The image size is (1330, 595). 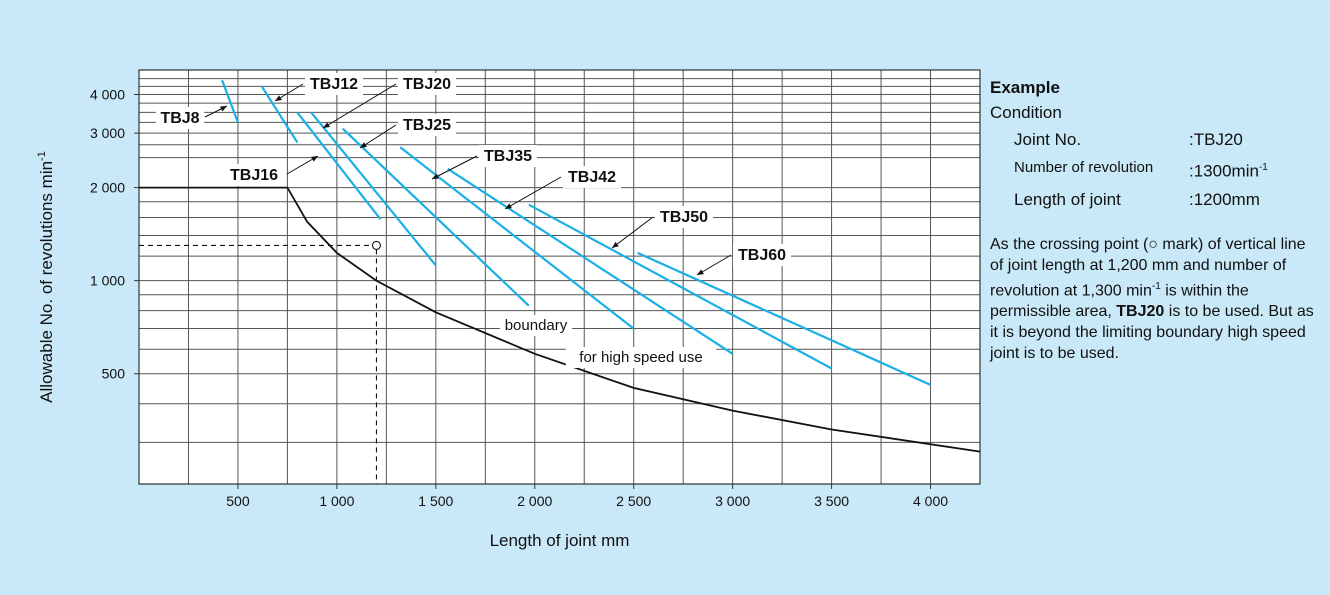 What do you see at coordinates (363, 145) in the screenshot?
I see `leader-arrow-tbj25` at bounding box center [363, 145].